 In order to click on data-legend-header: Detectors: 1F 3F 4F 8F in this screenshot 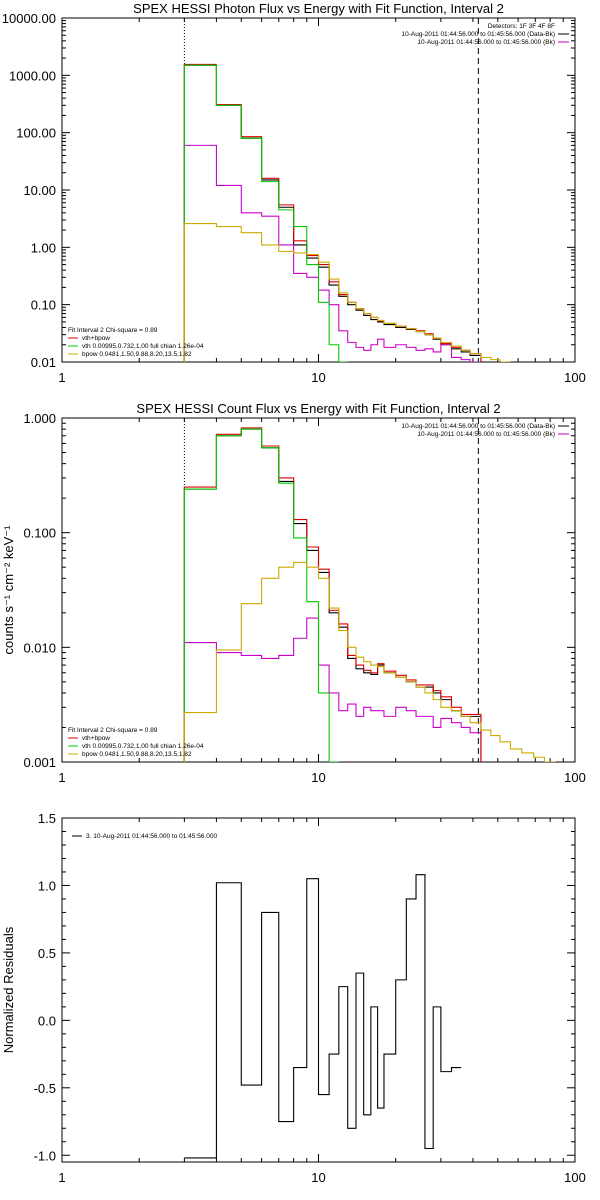, I will do `click(521, 26)`.